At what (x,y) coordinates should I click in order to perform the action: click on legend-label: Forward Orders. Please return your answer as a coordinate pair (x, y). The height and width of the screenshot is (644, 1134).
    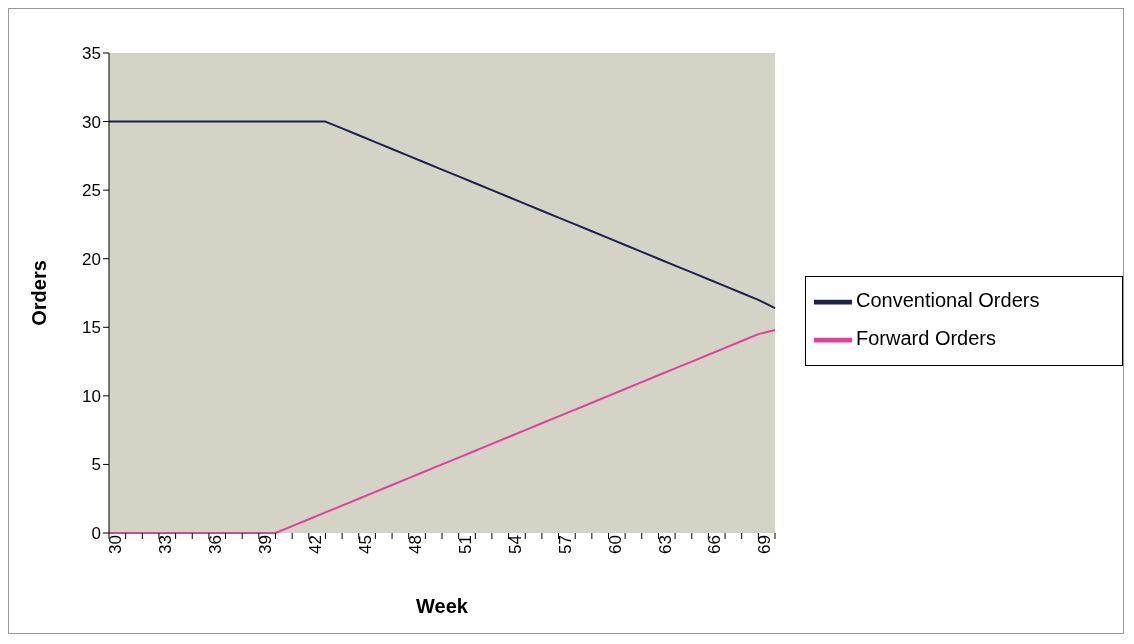
    Looking at the image, I should click on (926, 338).